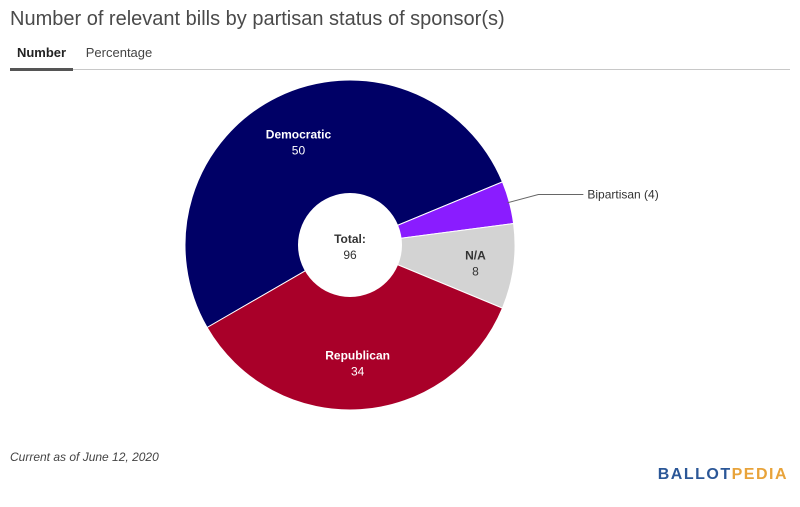  I want to click on slice-label-n-a: N/A, so click(475, 256).